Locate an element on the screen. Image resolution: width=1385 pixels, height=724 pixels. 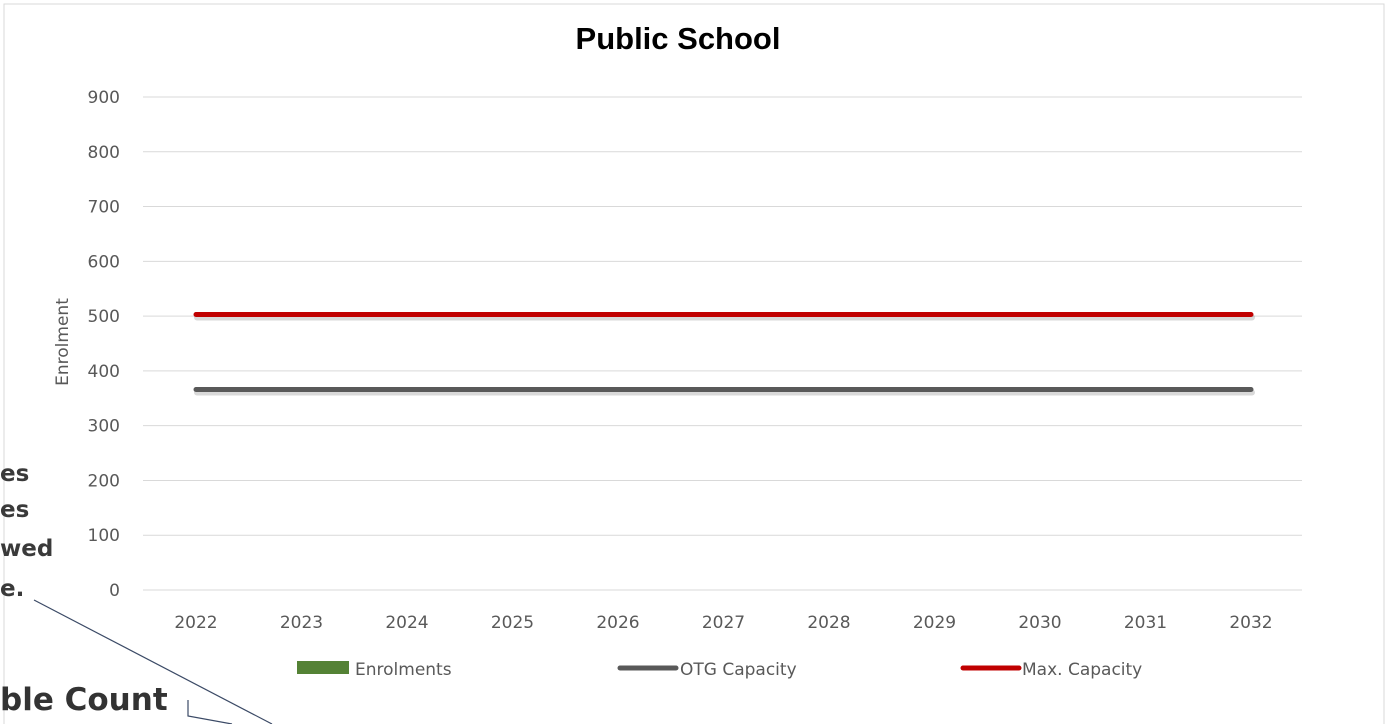
y-tick-label: 400 is located at coordinates (104, 372).